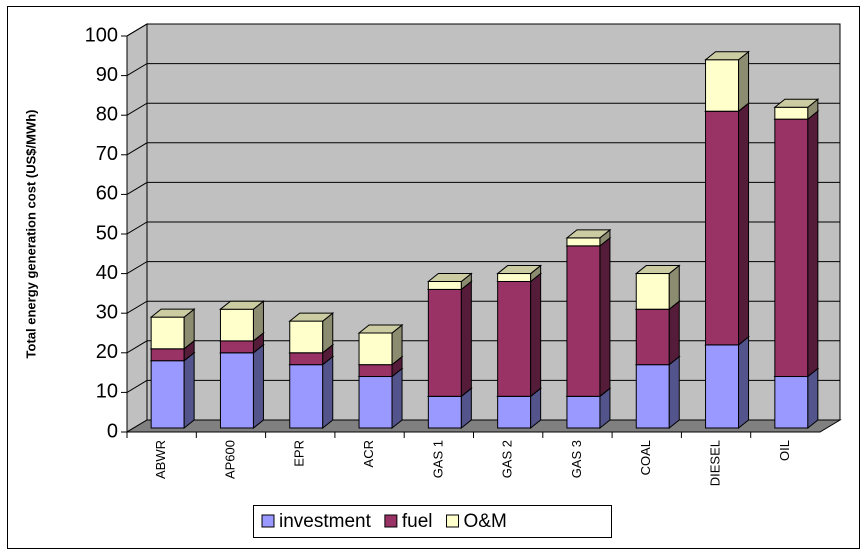 The height and width of the screenshot is (559, 867). I want to click on x-tick-label: EPR, so click(299, 453).